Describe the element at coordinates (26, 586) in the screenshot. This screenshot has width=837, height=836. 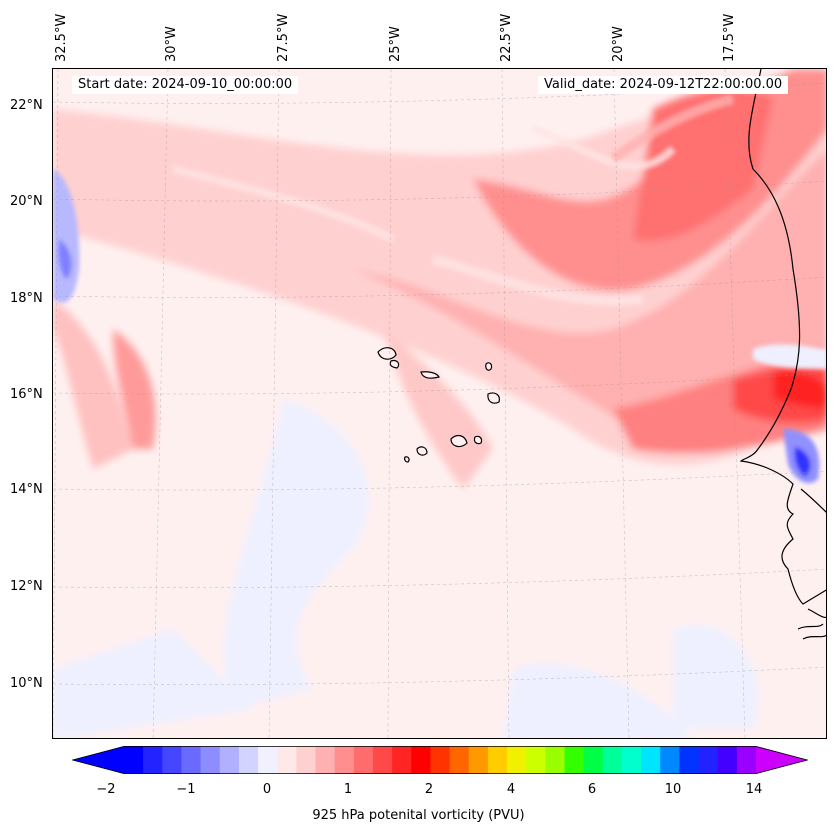
I see `lat-label: 12°N` at that location.